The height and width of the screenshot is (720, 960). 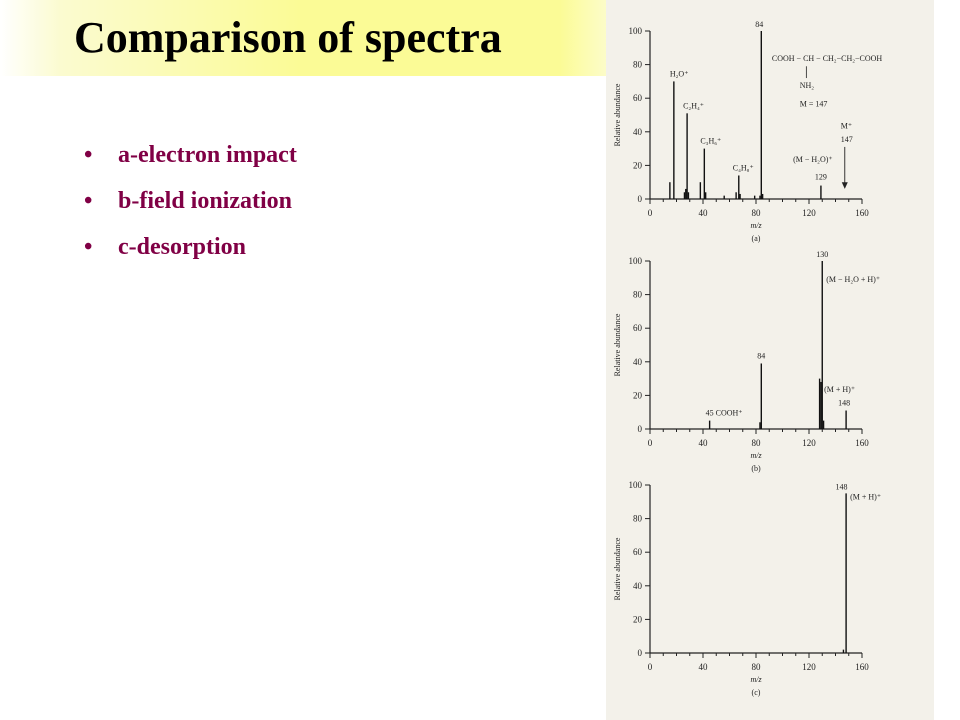 I want to click on peak-annotation: (M − H₂O + H)⁺, so click(x=853, y=279).